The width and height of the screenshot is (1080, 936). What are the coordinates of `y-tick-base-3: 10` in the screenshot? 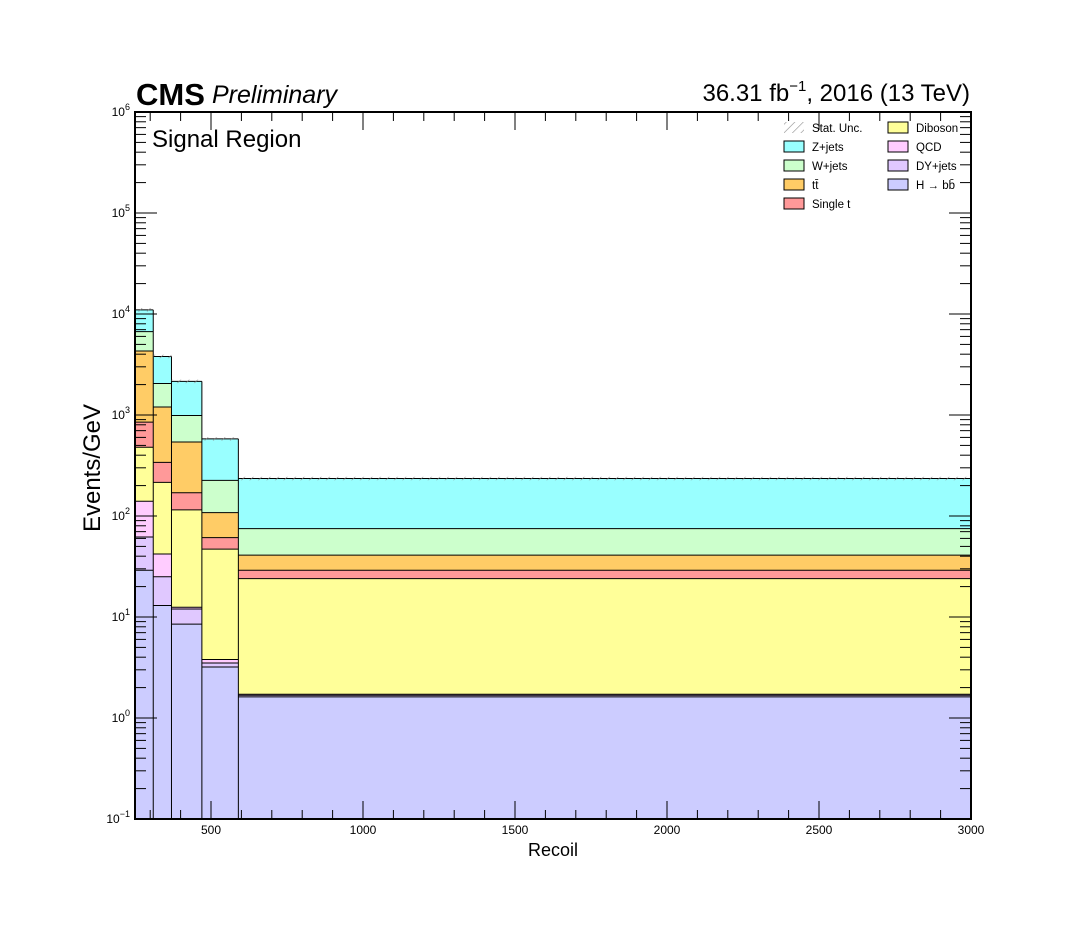 It's located at (119, 516).